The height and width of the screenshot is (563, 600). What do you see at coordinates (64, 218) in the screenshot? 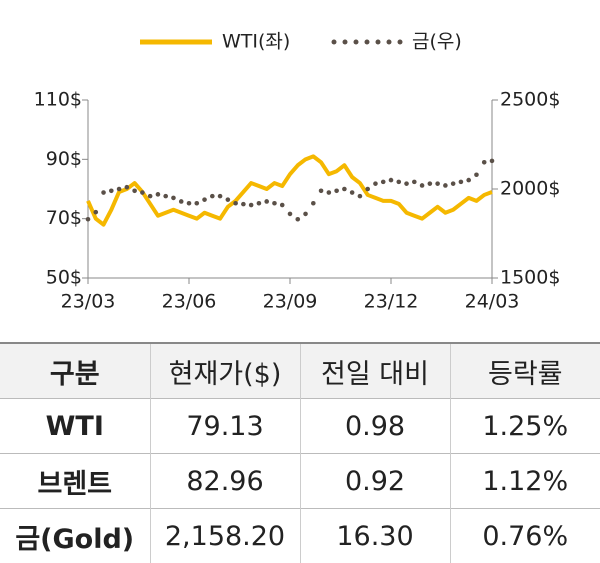
I see `y-tick-label: 70$` at bounding box center [64, 218].